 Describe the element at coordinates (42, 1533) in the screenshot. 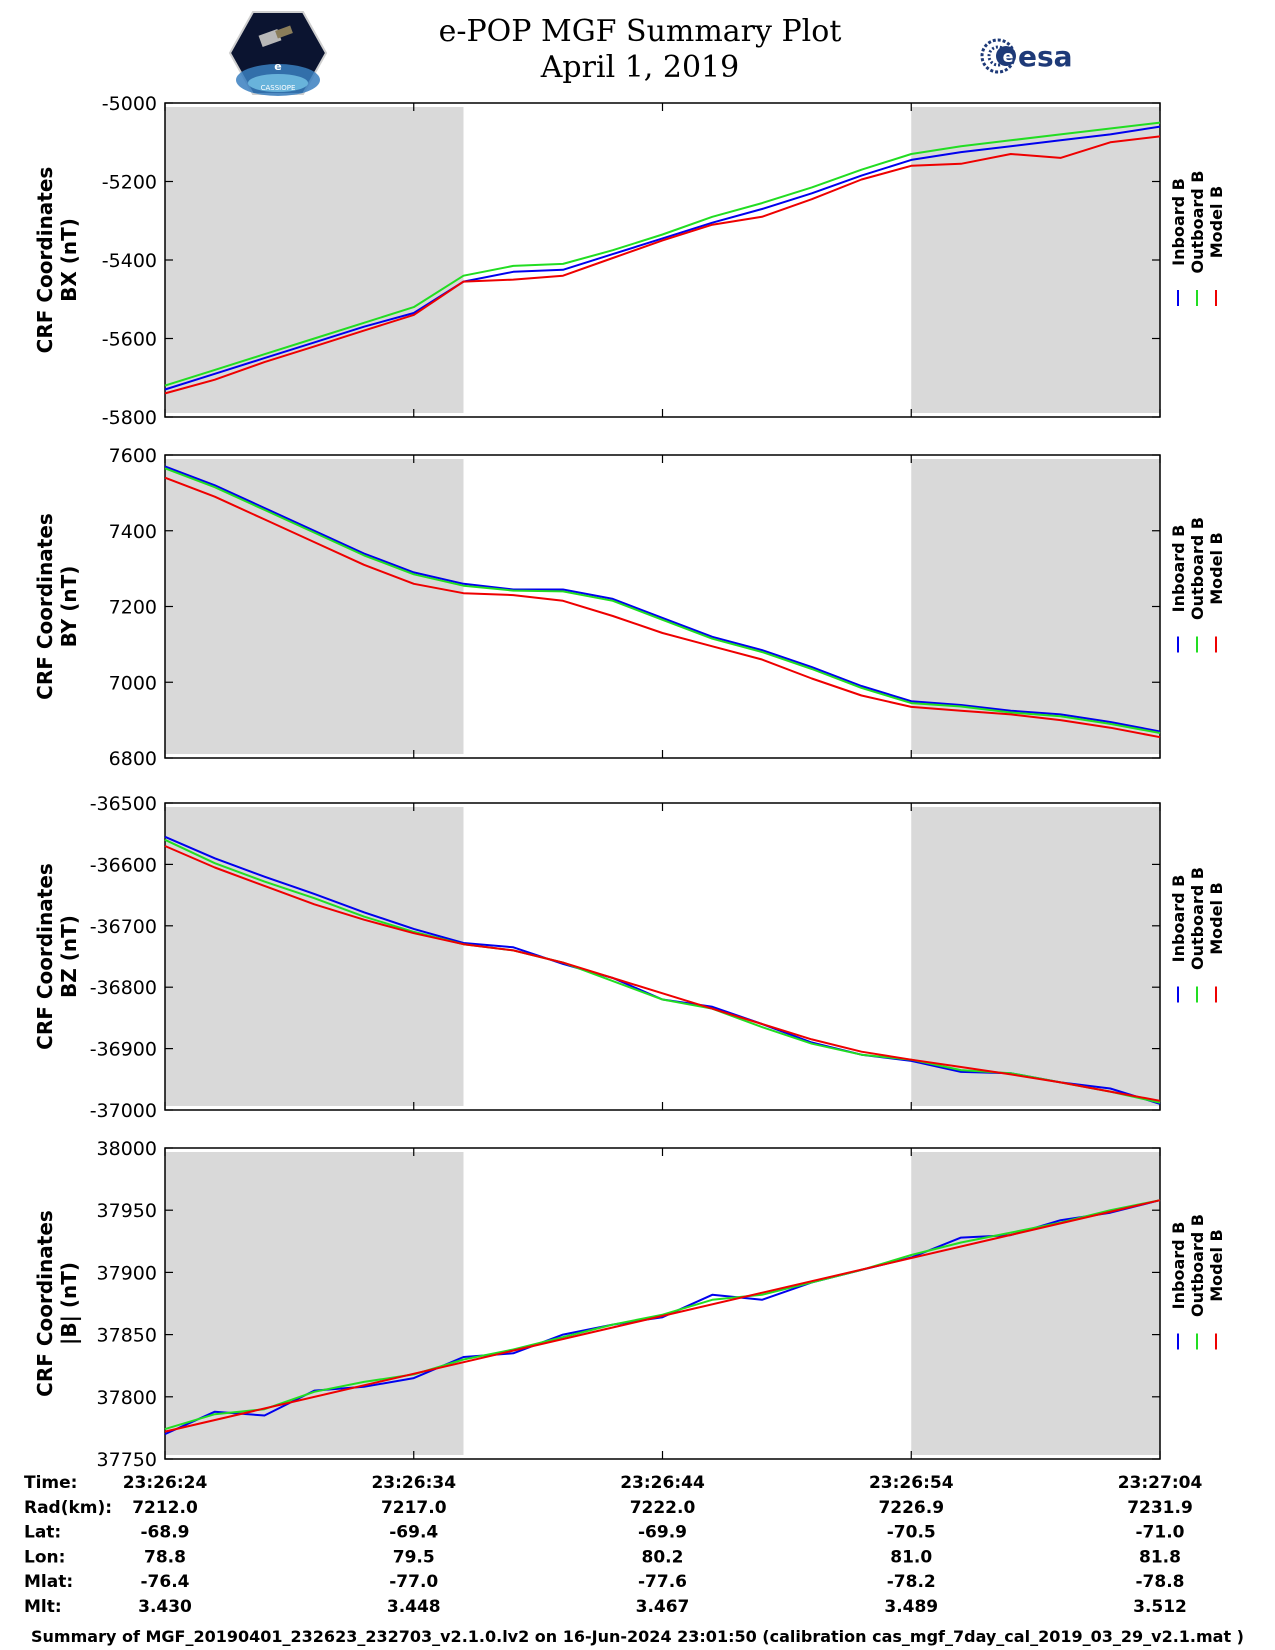

I see `info-row-label-3: Lat:` at that location.